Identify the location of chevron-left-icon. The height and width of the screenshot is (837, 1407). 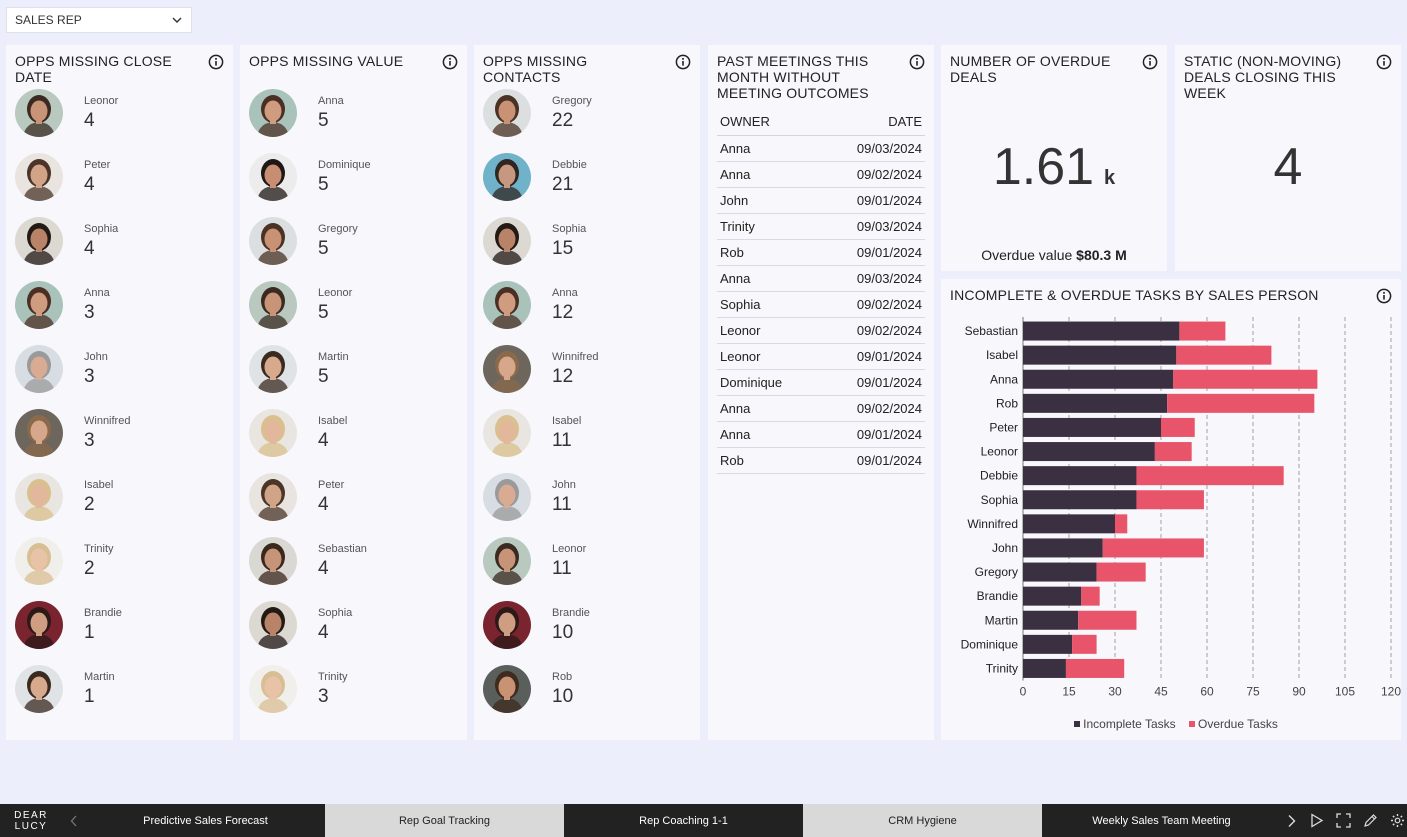
(74, 820).